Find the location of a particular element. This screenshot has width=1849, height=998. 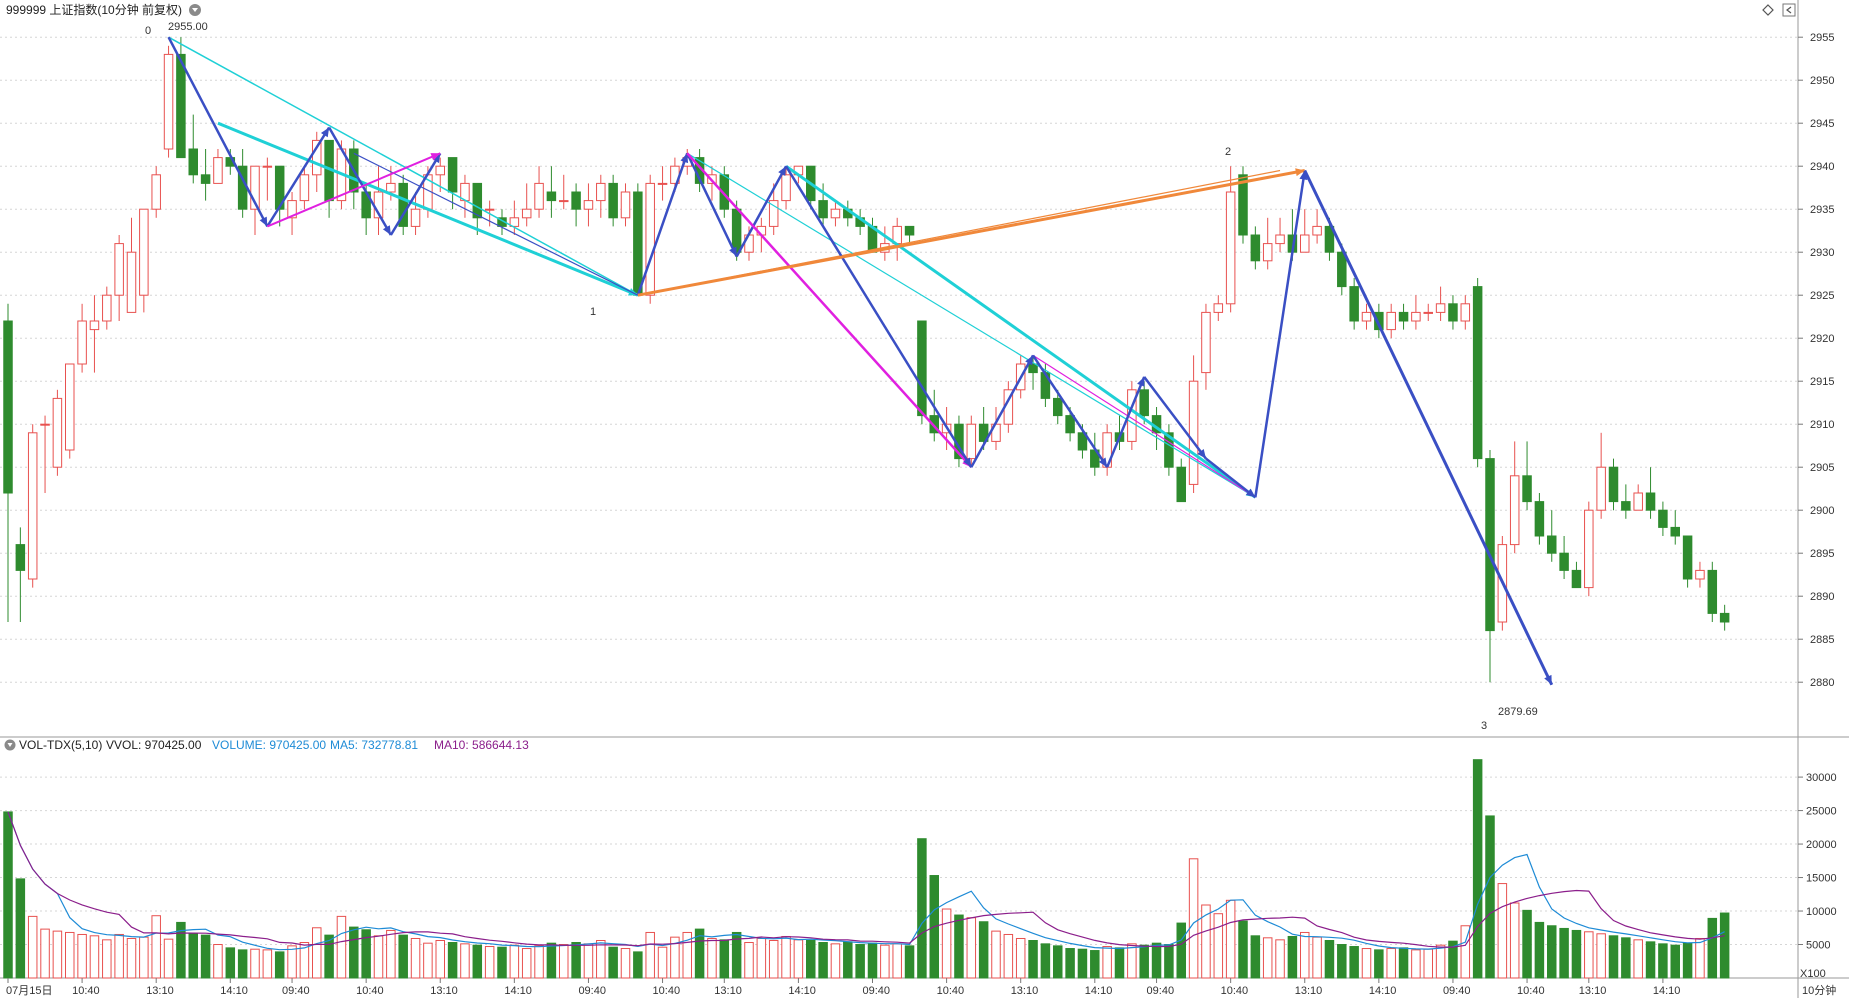

wave-orange-leg-arrowhead is located at coordinates (1300, 172).